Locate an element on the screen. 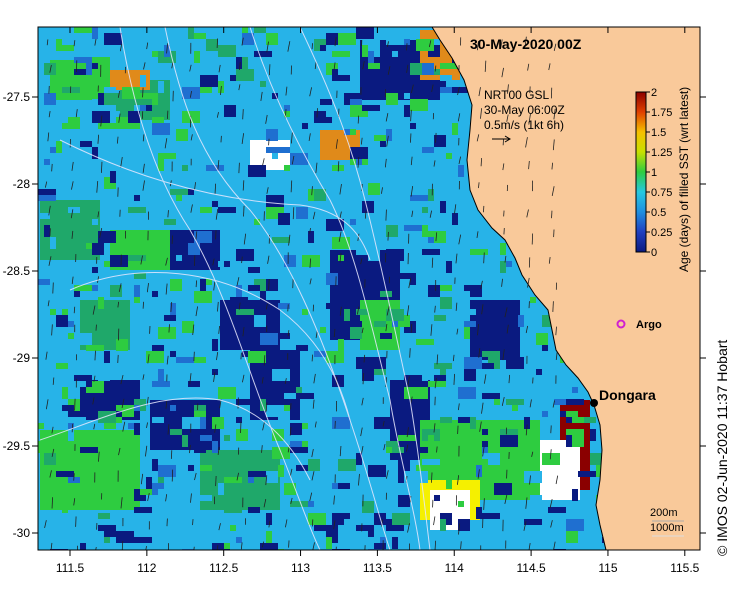 The image size is (739, 592). y-tick-label: -30 is located at coordinates (22, 533).